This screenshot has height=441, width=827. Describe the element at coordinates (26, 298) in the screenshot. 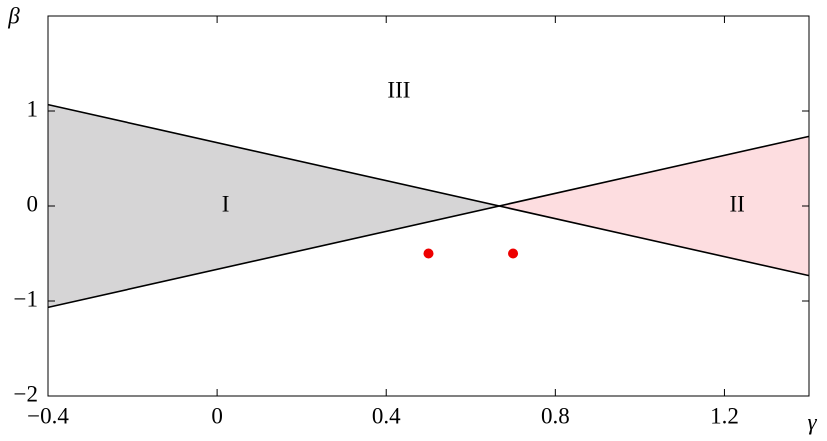

I see `y-tick-label: −1` at that location.